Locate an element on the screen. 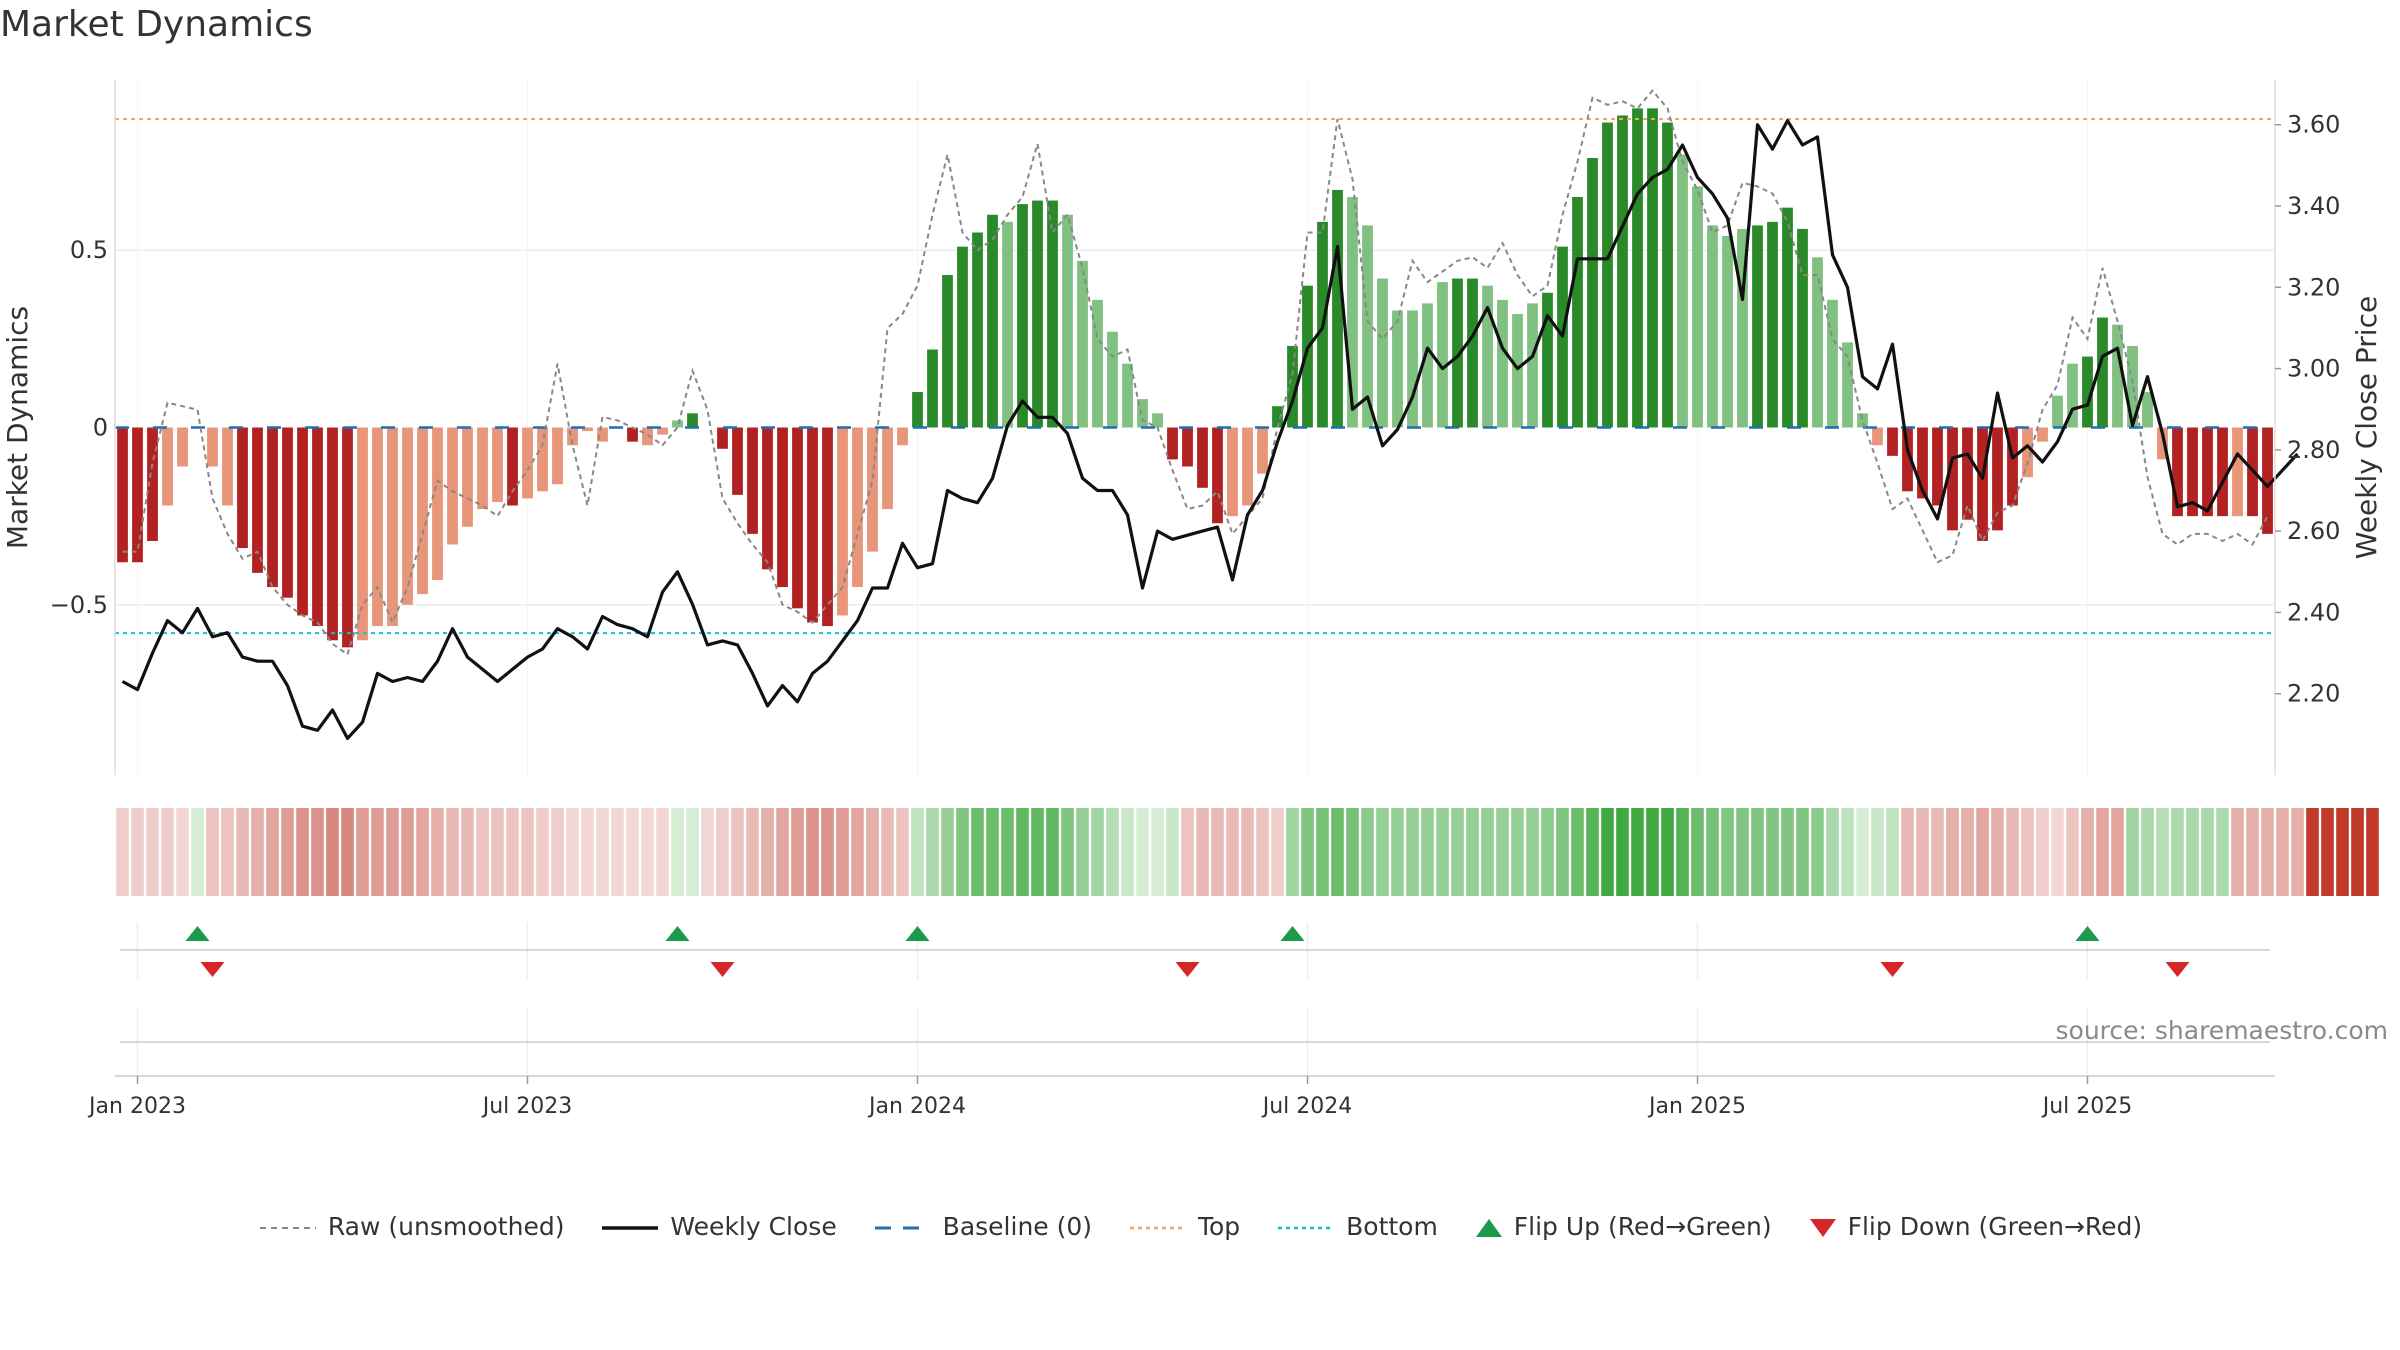  legend-label-close: Weekly Close is located at coordinates (753, 1226).